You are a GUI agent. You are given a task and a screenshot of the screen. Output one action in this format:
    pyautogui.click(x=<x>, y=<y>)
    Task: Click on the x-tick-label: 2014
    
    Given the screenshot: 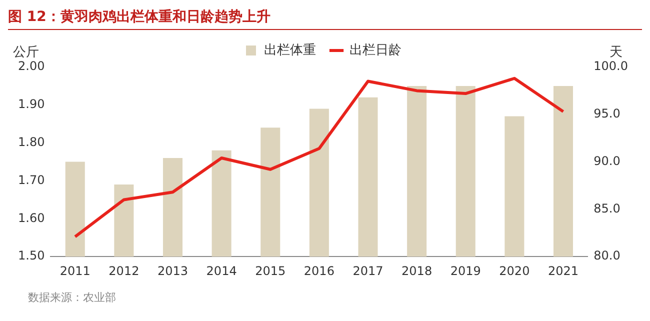 What is the action you would take?
    pyautogui.click(x=221, y=271)
    